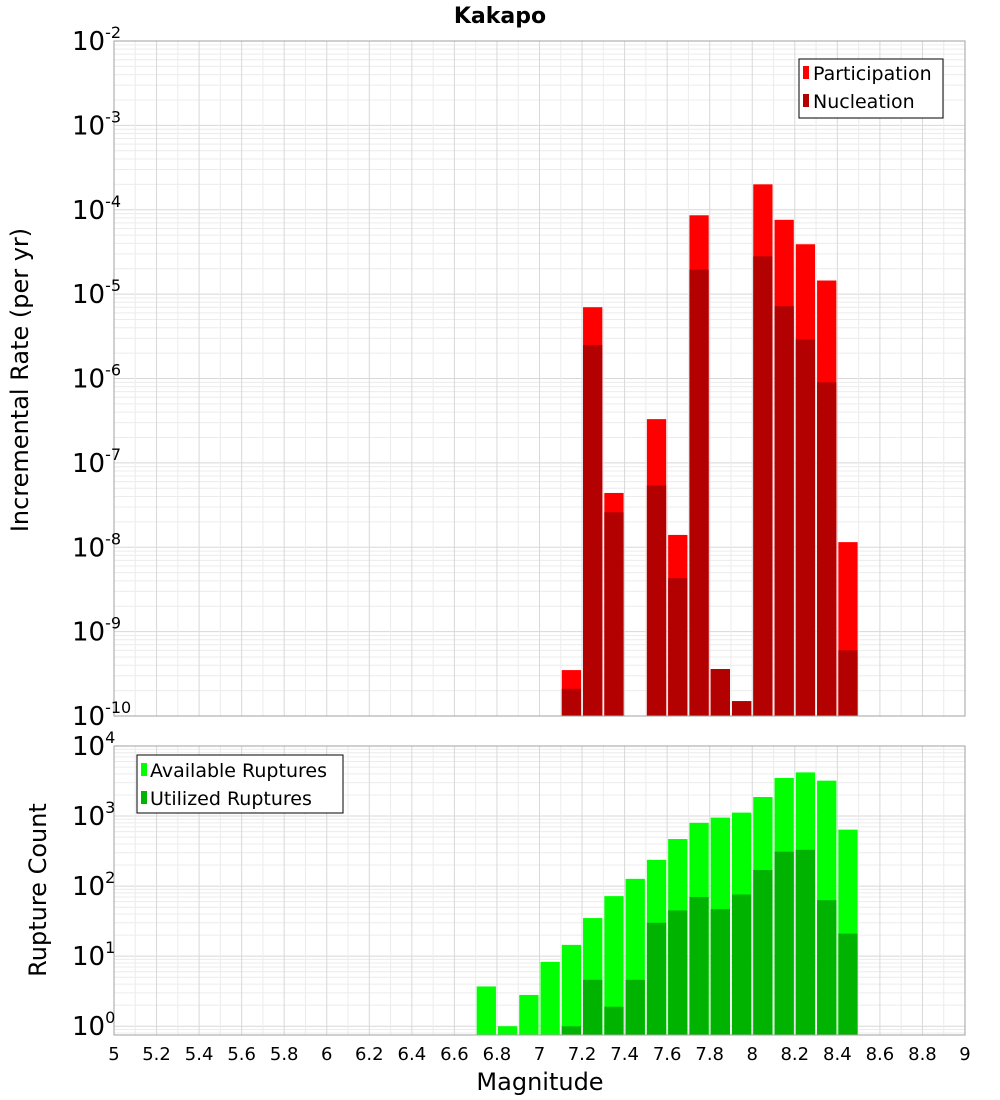 This screenshot has height=1100, width=1000. What do you see at coordinates (96, 462) in the screenshot?
I see `top-ytick-label: 10⁻⁷` at bounding box center [96, 462].